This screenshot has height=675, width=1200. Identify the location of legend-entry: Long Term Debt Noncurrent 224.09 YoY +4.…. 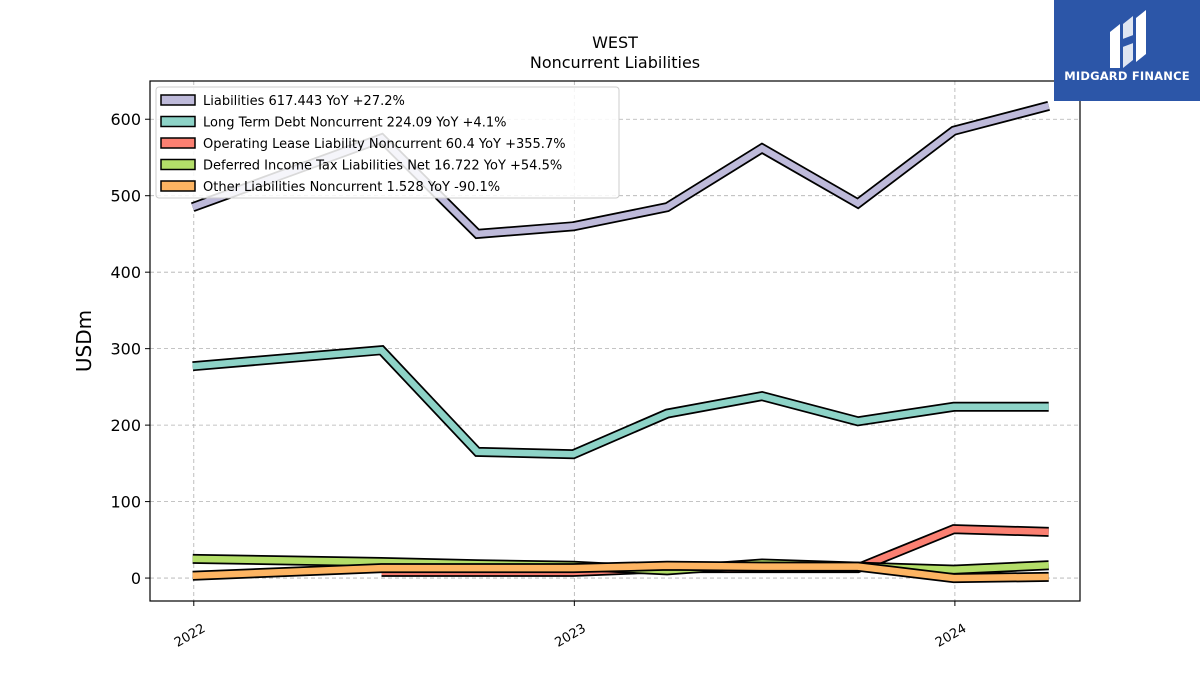
(354, 123).